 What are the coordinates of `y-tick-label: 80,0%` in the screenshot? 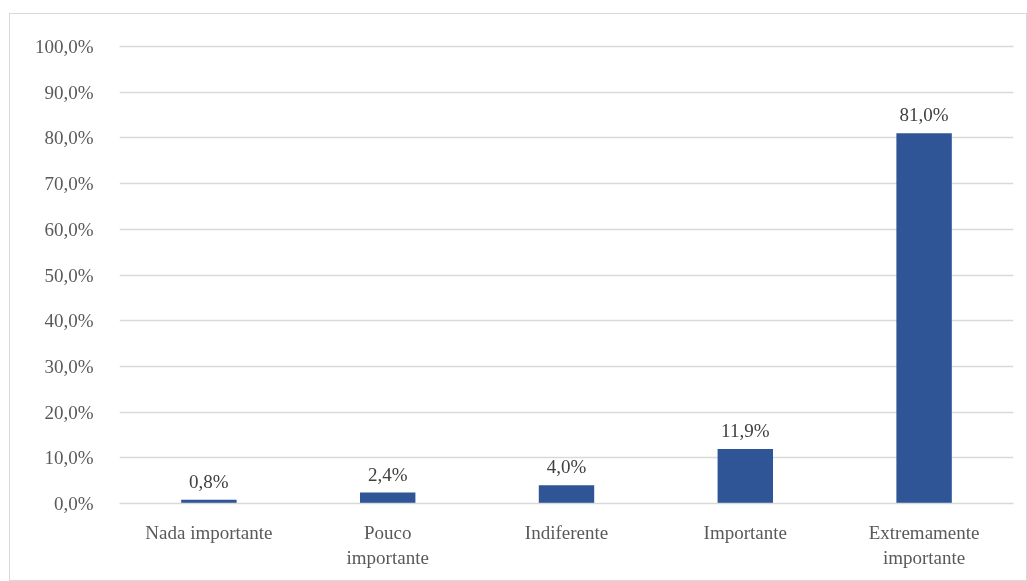 It's located at (69, 138).